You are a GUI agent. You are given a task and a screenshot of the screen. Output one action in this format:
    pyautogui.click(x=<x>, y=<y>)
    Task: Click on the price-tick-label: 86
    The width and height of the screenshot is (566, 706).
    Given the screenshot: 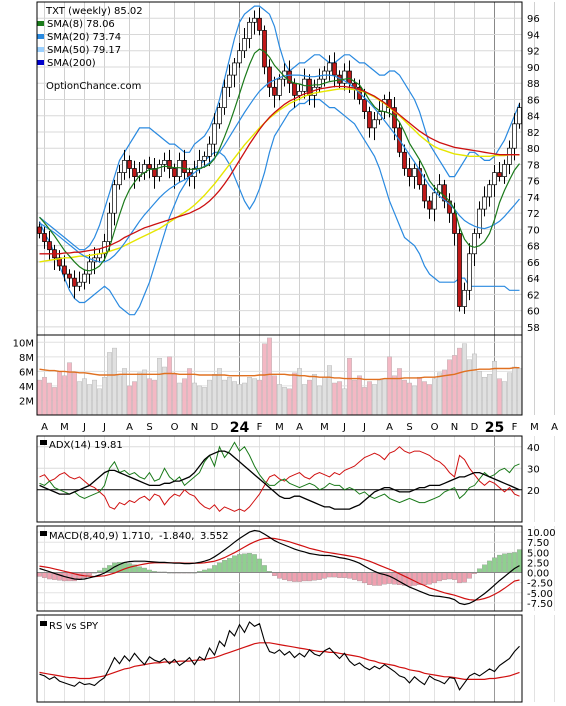 What is the action you would take?
    pyautogui.click(x=533, y=100)
    